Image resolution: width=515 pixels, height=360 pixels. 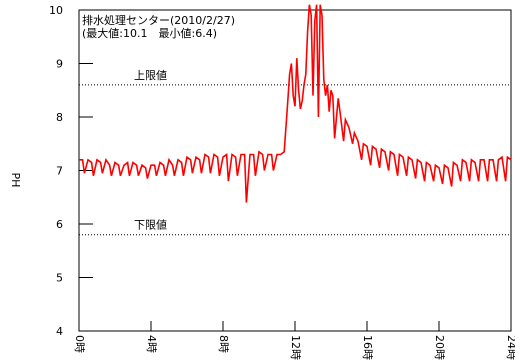 What do you see at coordinates (158, 20) in the screenshot?
I see `chart-title: 排水処理センター(2010/2/27)` at bounding box center [158, 20].